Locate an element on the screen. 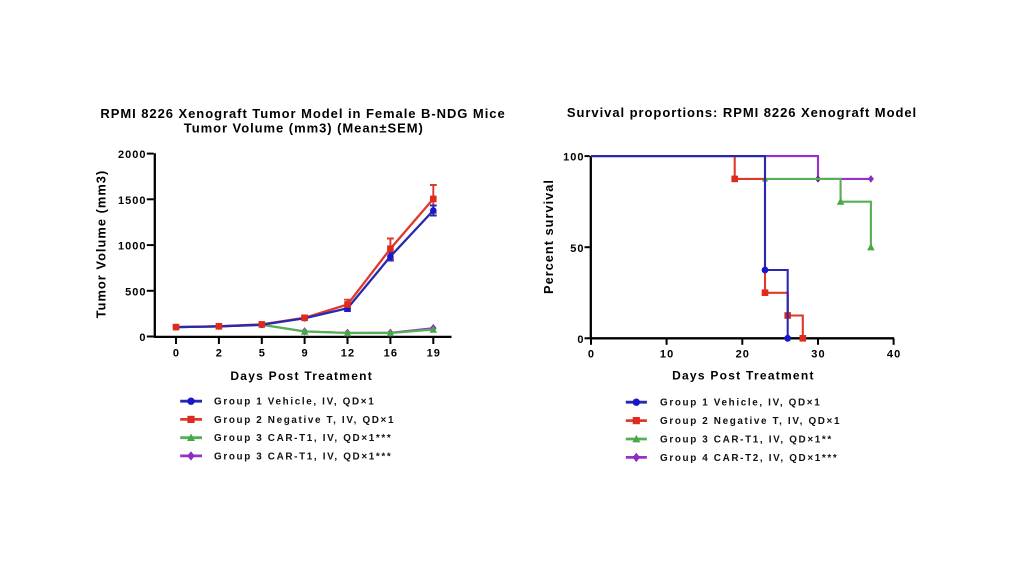  svg-text: 1000 is located at coordinates (132, 247).